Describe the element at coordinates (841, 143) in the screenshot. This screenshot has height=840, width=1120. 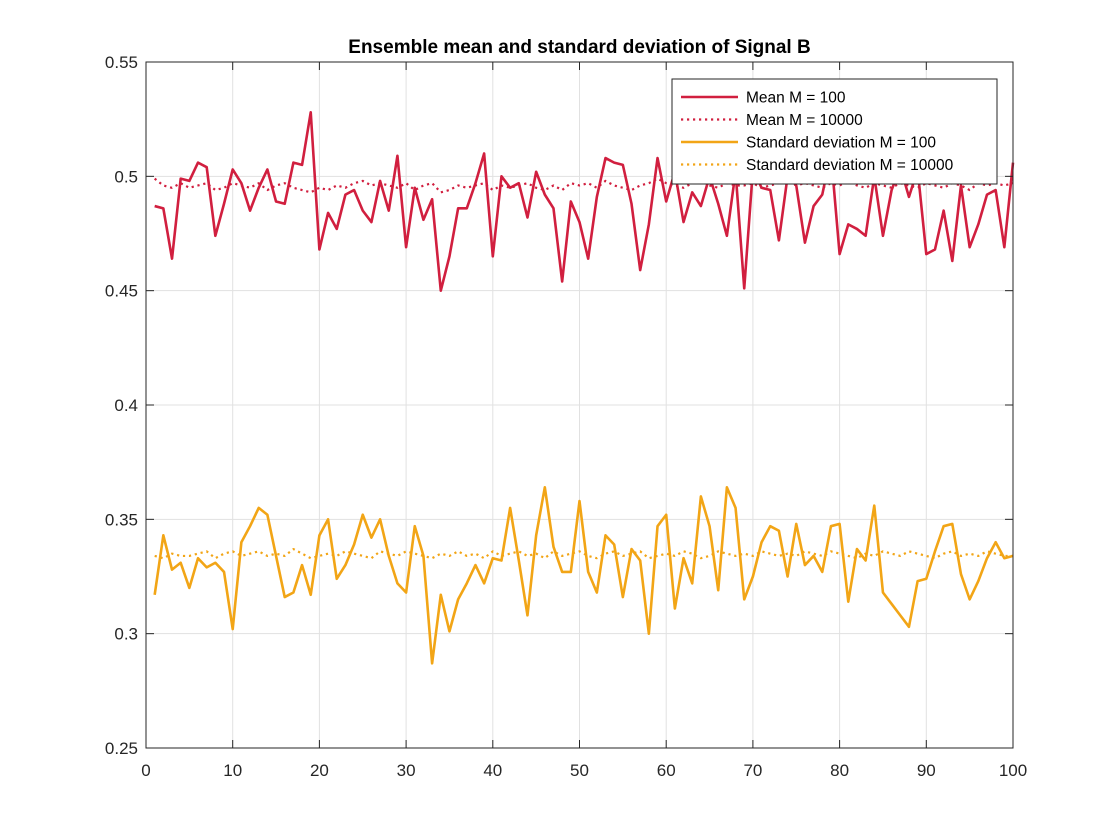
I see `legend-label-3: Standard deviation M = 100` at that location.